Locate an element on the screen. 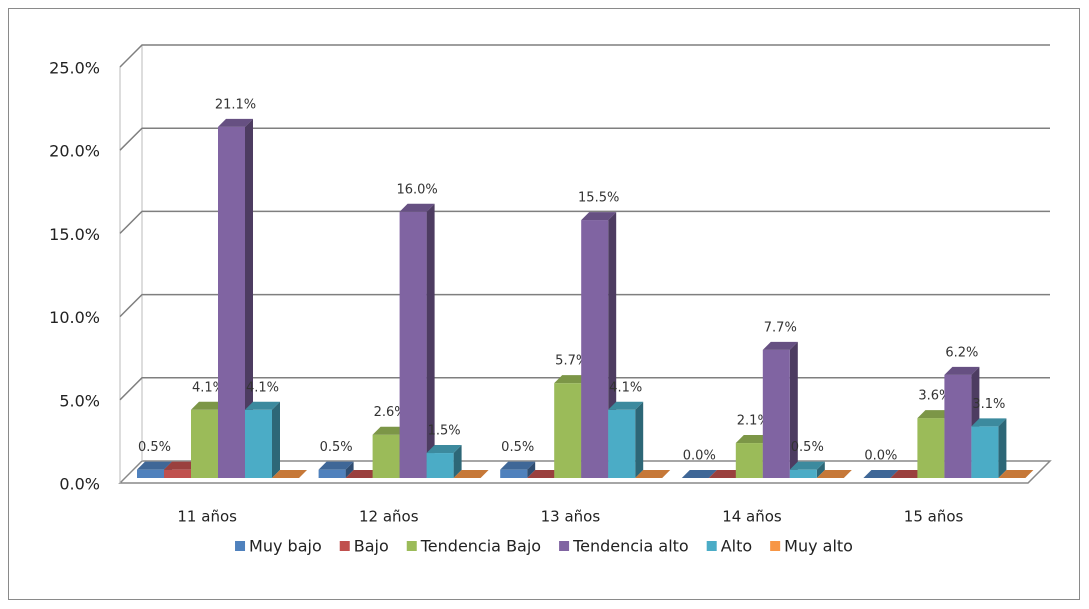 This screenshot has width=1089, height=609. y-tick-label: 10.0% is located at coordinates (74, 317).